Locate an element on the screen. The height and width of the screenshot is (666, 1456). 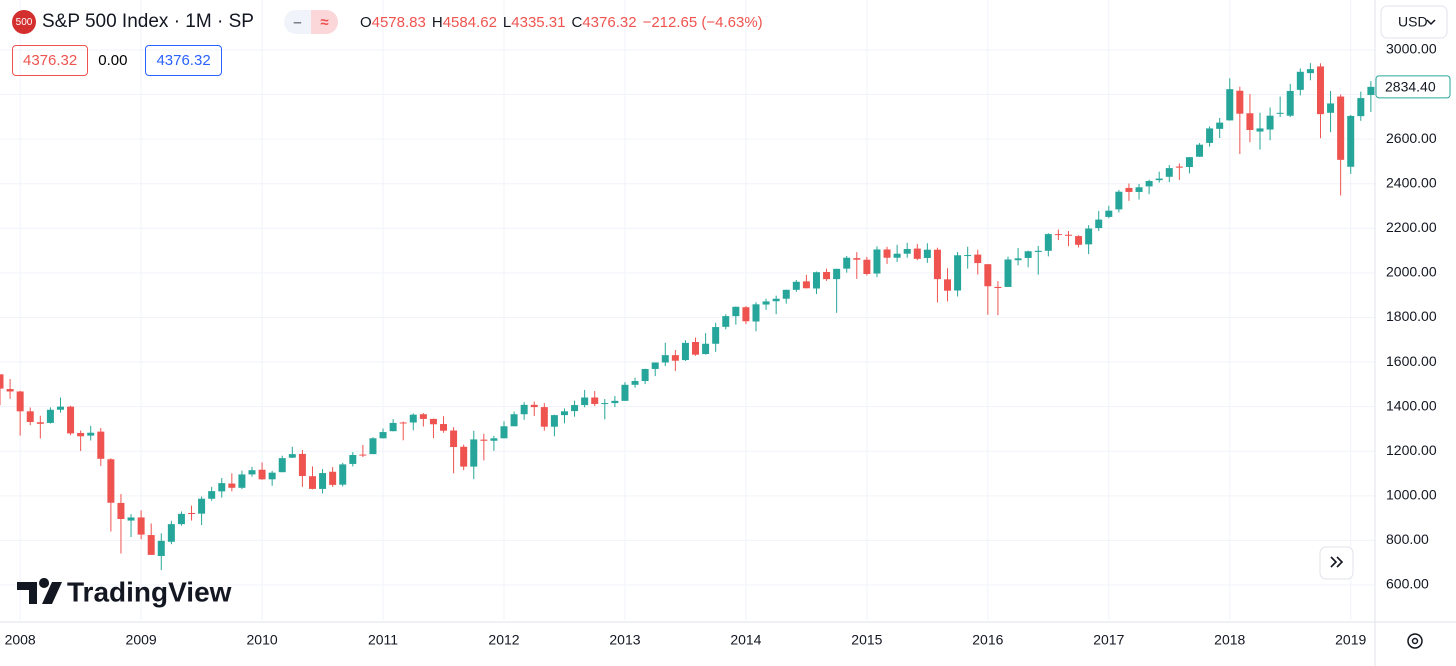
ohlc-value: 4376.32 is located at coordinates (609, 22).